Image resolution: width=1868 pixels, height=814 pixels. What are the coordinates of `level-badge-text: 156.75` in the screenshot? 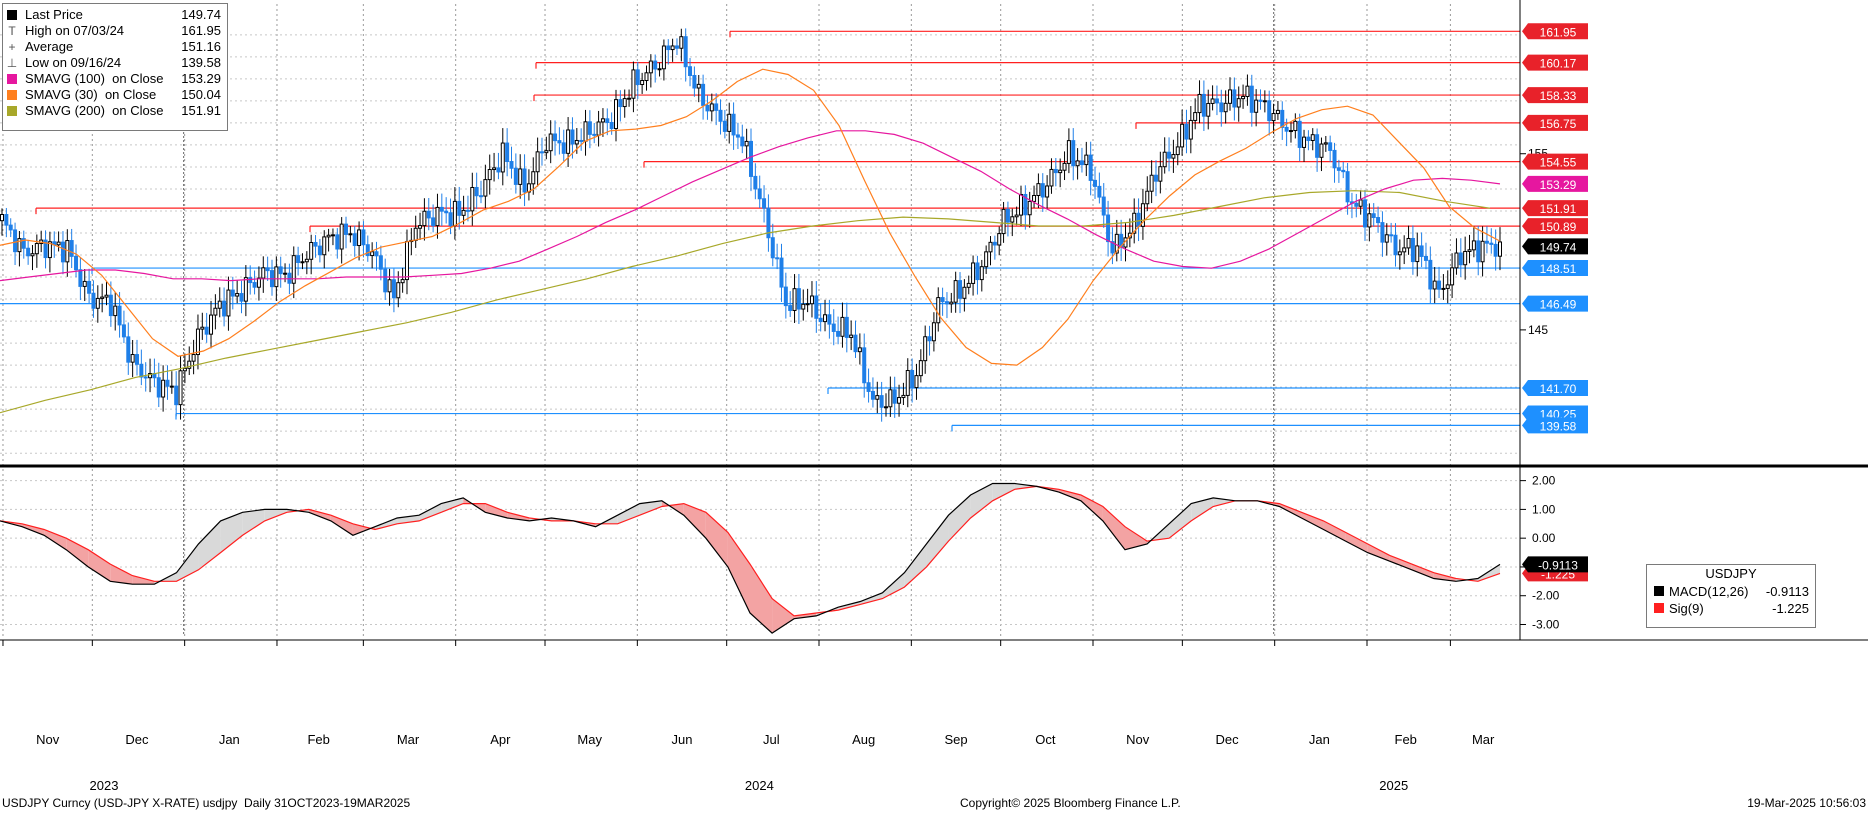 It's located at (1558, 124).